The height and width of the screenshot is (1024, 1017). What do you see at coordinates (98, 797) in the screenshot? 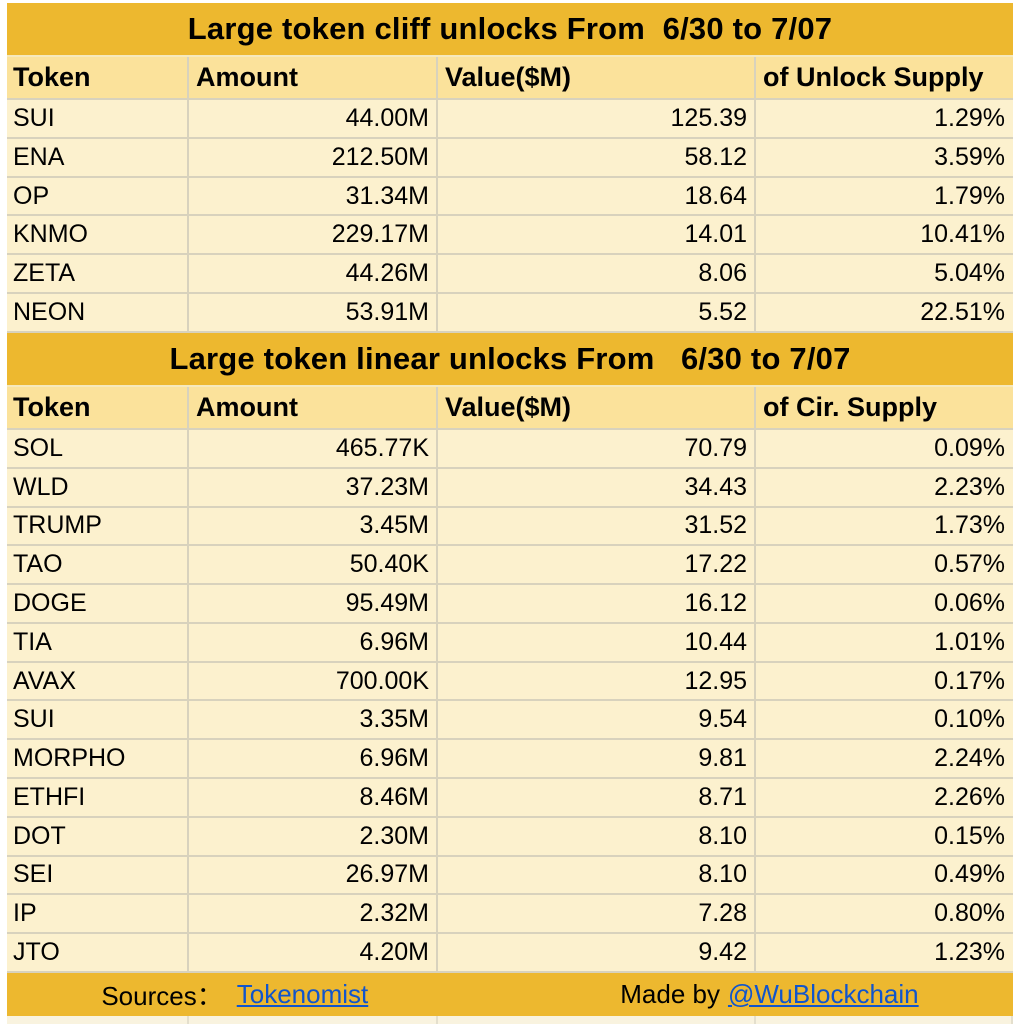
I see `token-cell: ETHFI` at bounding box center [98, 797].